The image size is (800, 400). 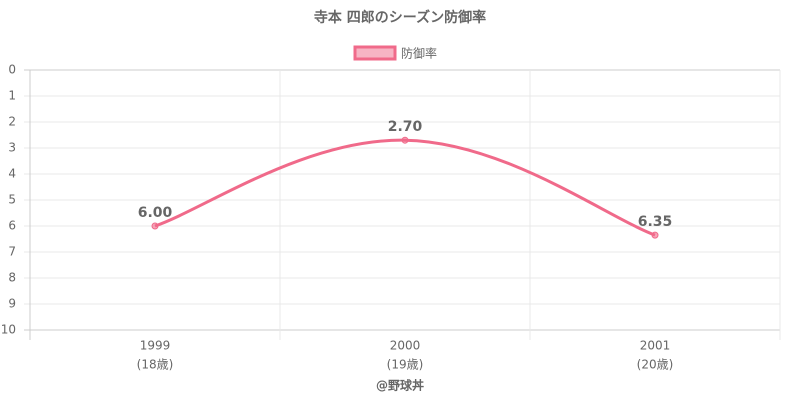 I want to click on legend-label: 防御率, so click(x=419, y=53).